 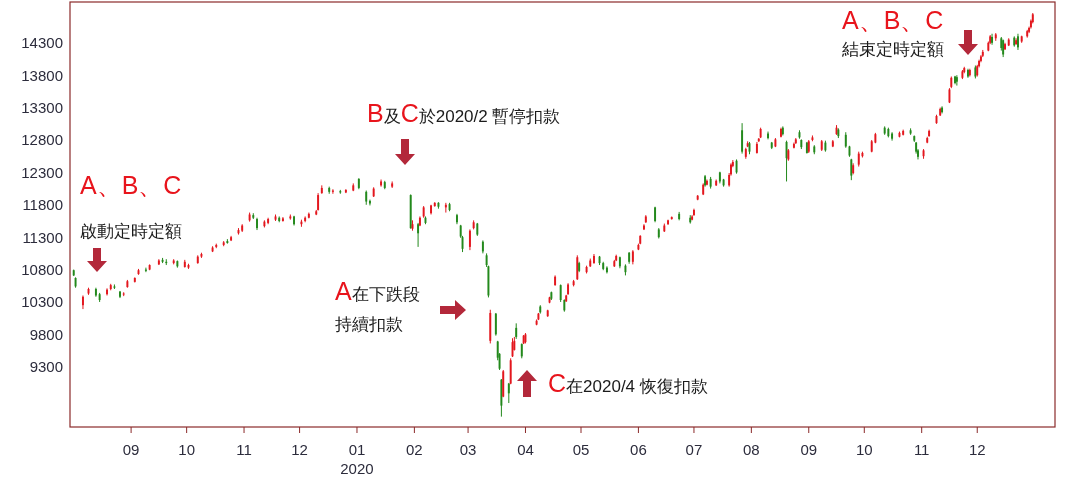 What do you see at coordinates (414, 449) in the screenshot?
I see `x-tick-label: 02` at bounding box center [414, 449].